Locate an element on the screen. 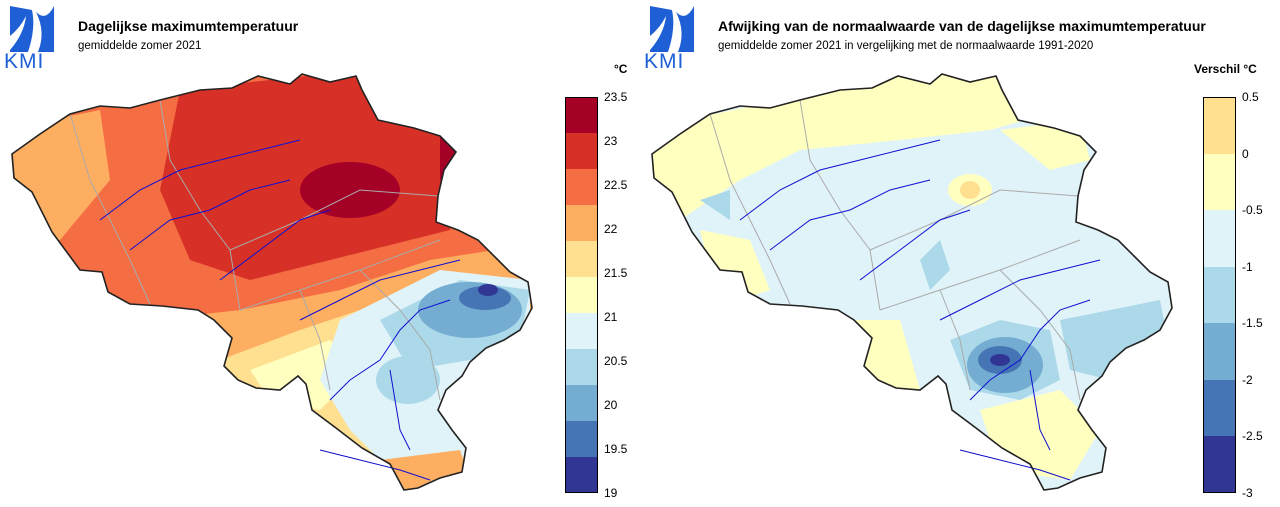 This screenshot has width=1280, height=507. legend-tick-label: -2.5 is located at coordinates (1252, 436).